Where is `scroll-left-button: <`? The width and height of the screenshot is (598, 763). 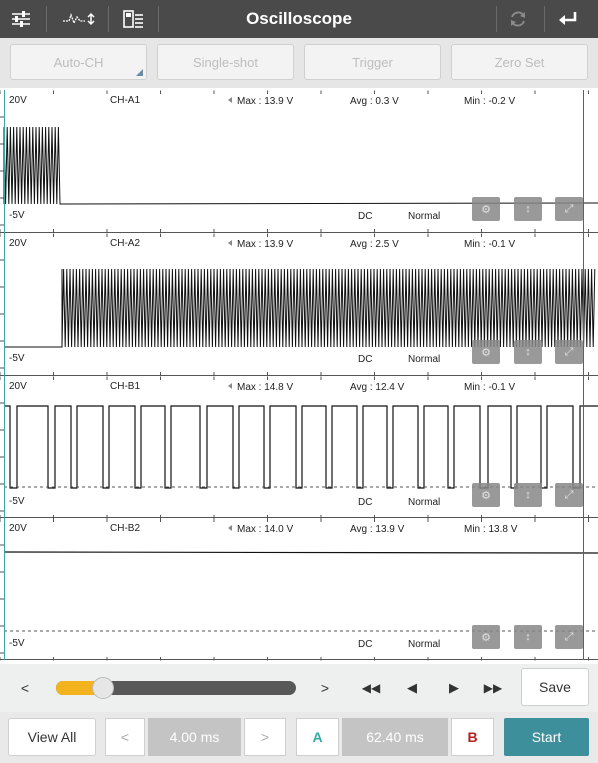
scroll-left-button: < is located at coordinates (25, 688).